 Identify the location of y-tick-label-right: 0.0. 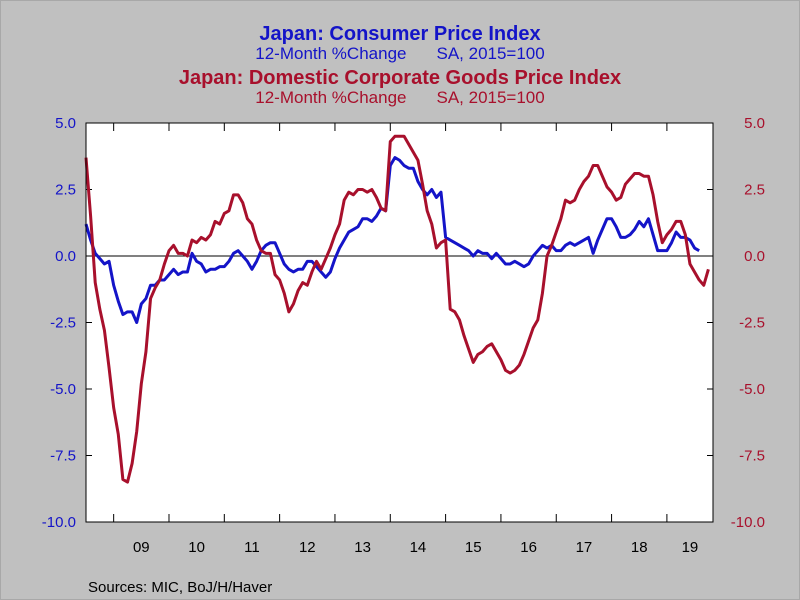
(754, 256).